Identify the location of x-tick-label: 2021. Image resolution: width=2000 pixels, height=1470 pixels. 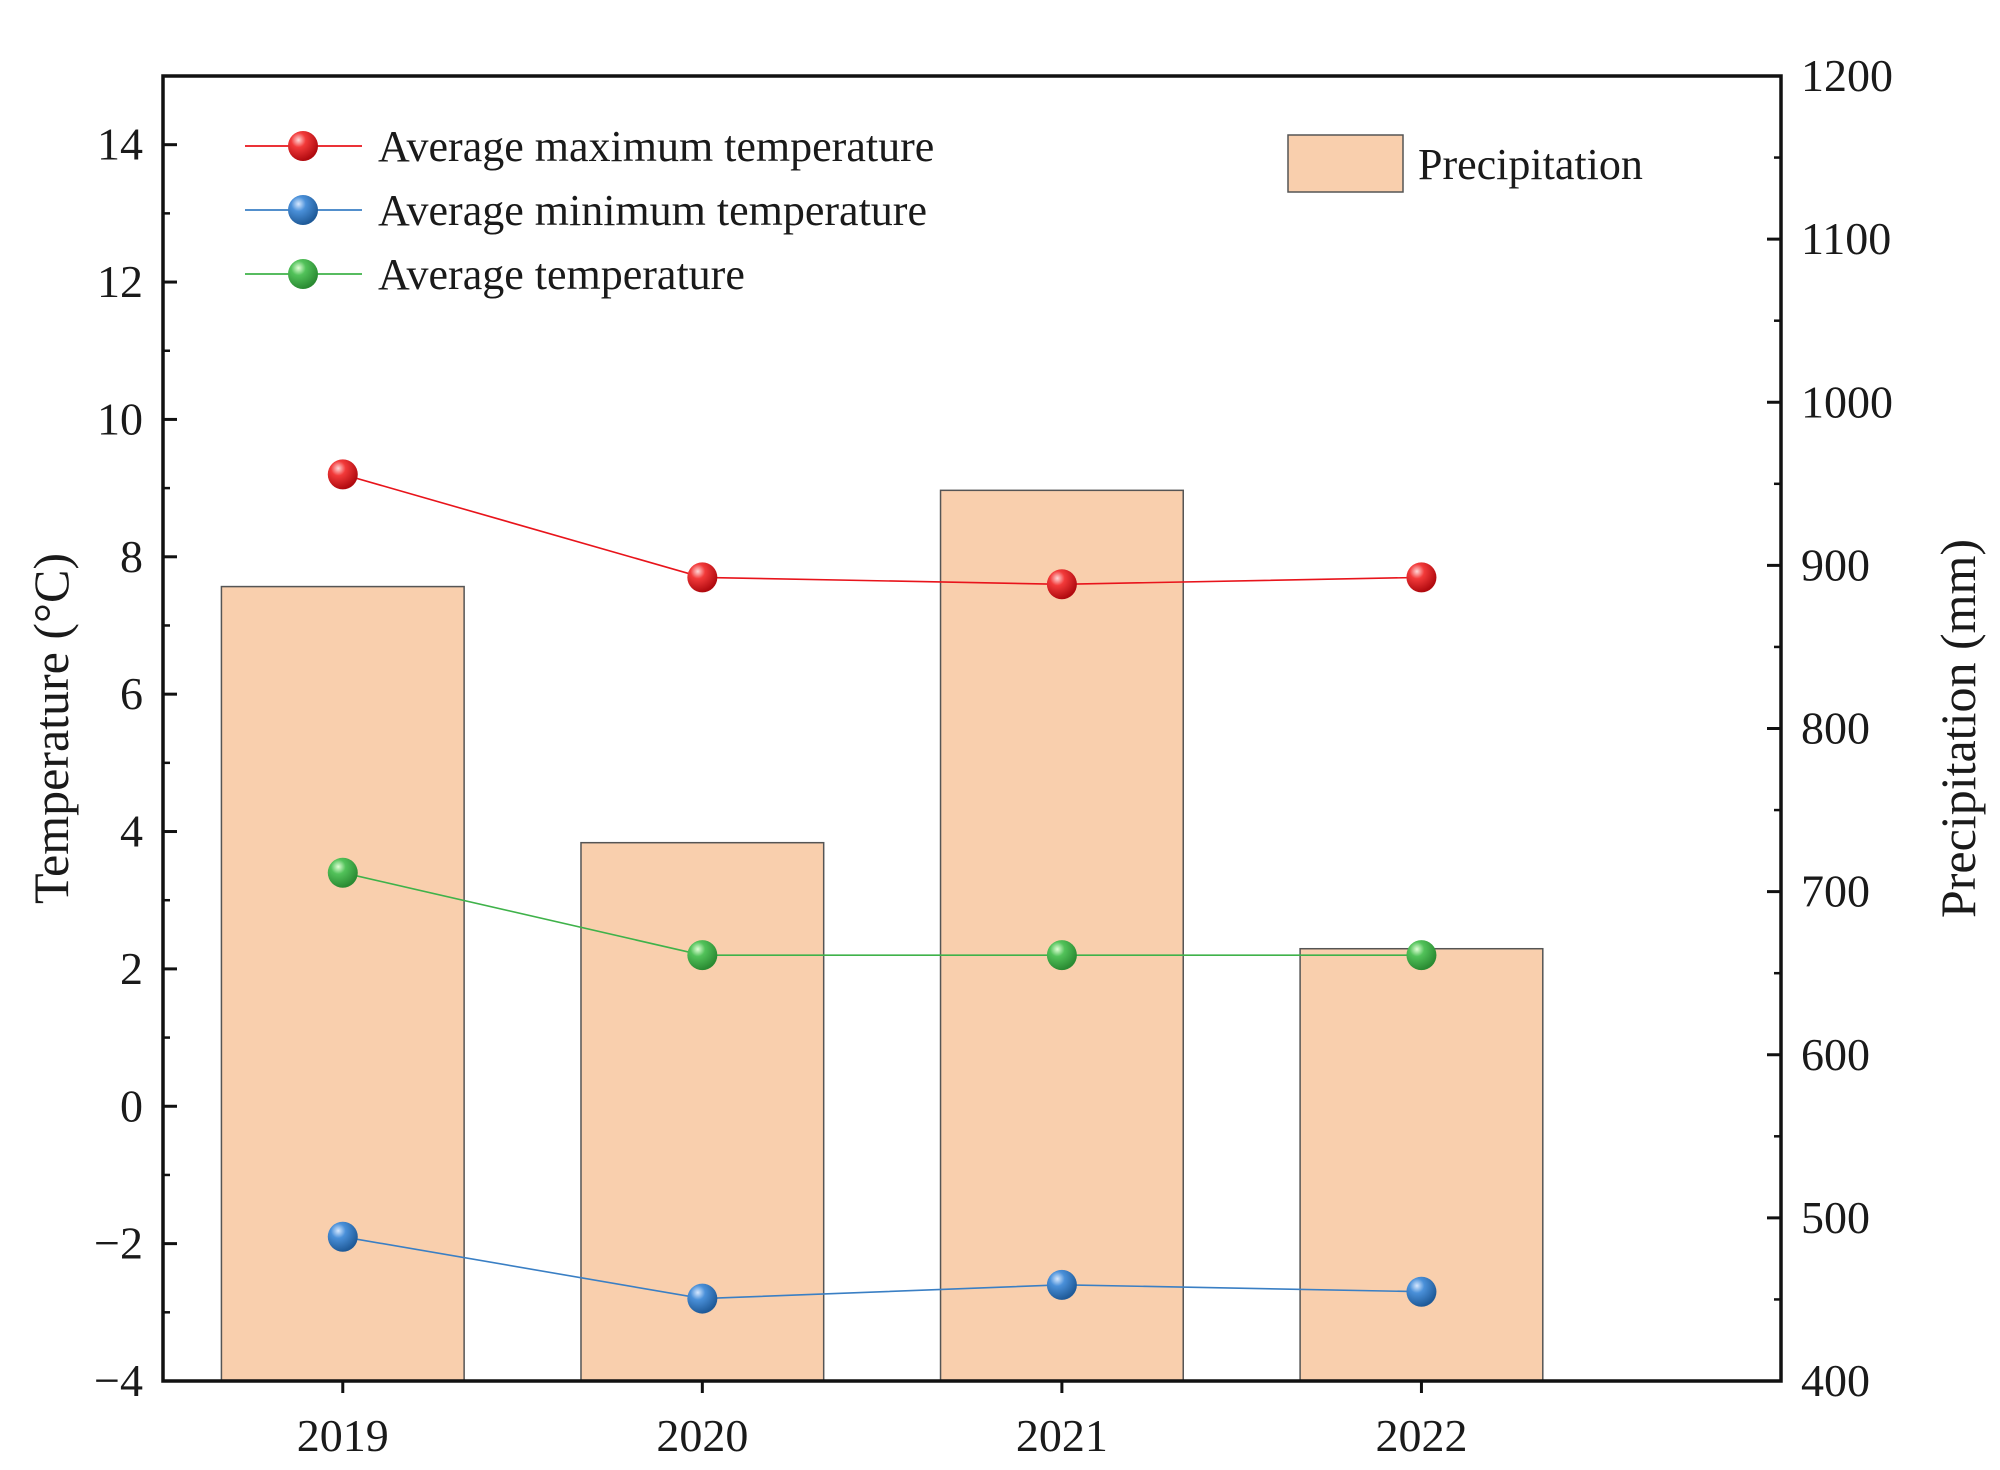
(1062, 1435).